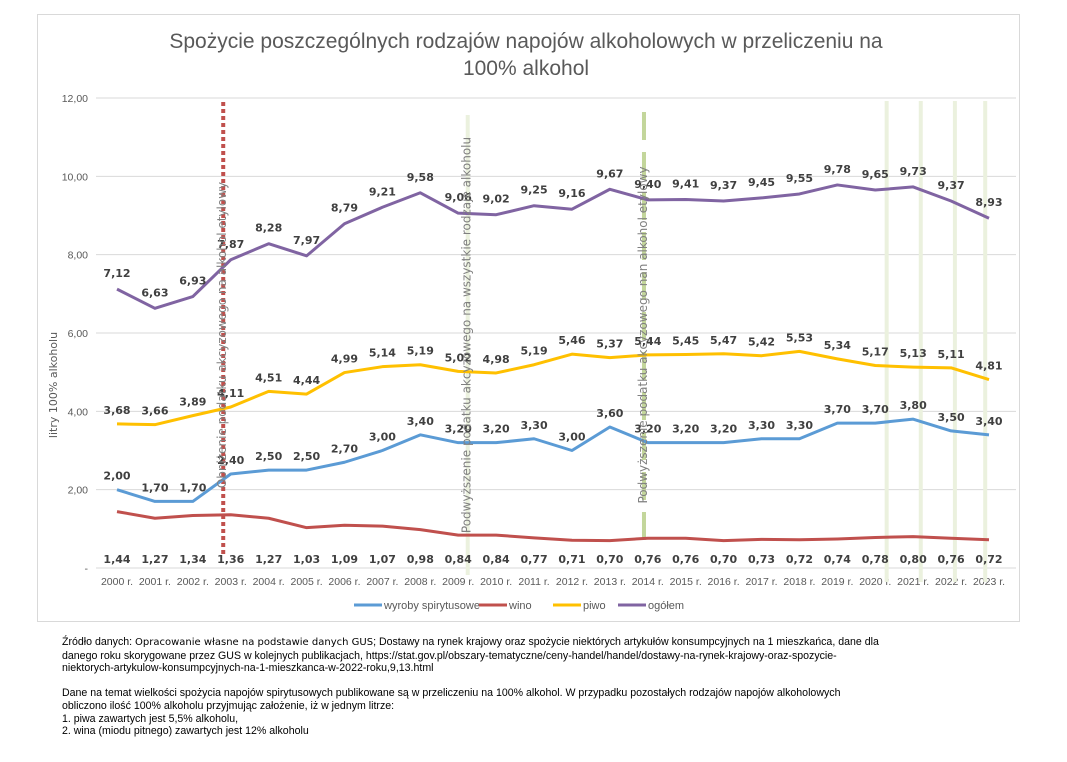  What do you see at coordinates (307, 582) in the screenshot?
I see `x-tick-label: 2005 r.` at bounding box center [307, 582].